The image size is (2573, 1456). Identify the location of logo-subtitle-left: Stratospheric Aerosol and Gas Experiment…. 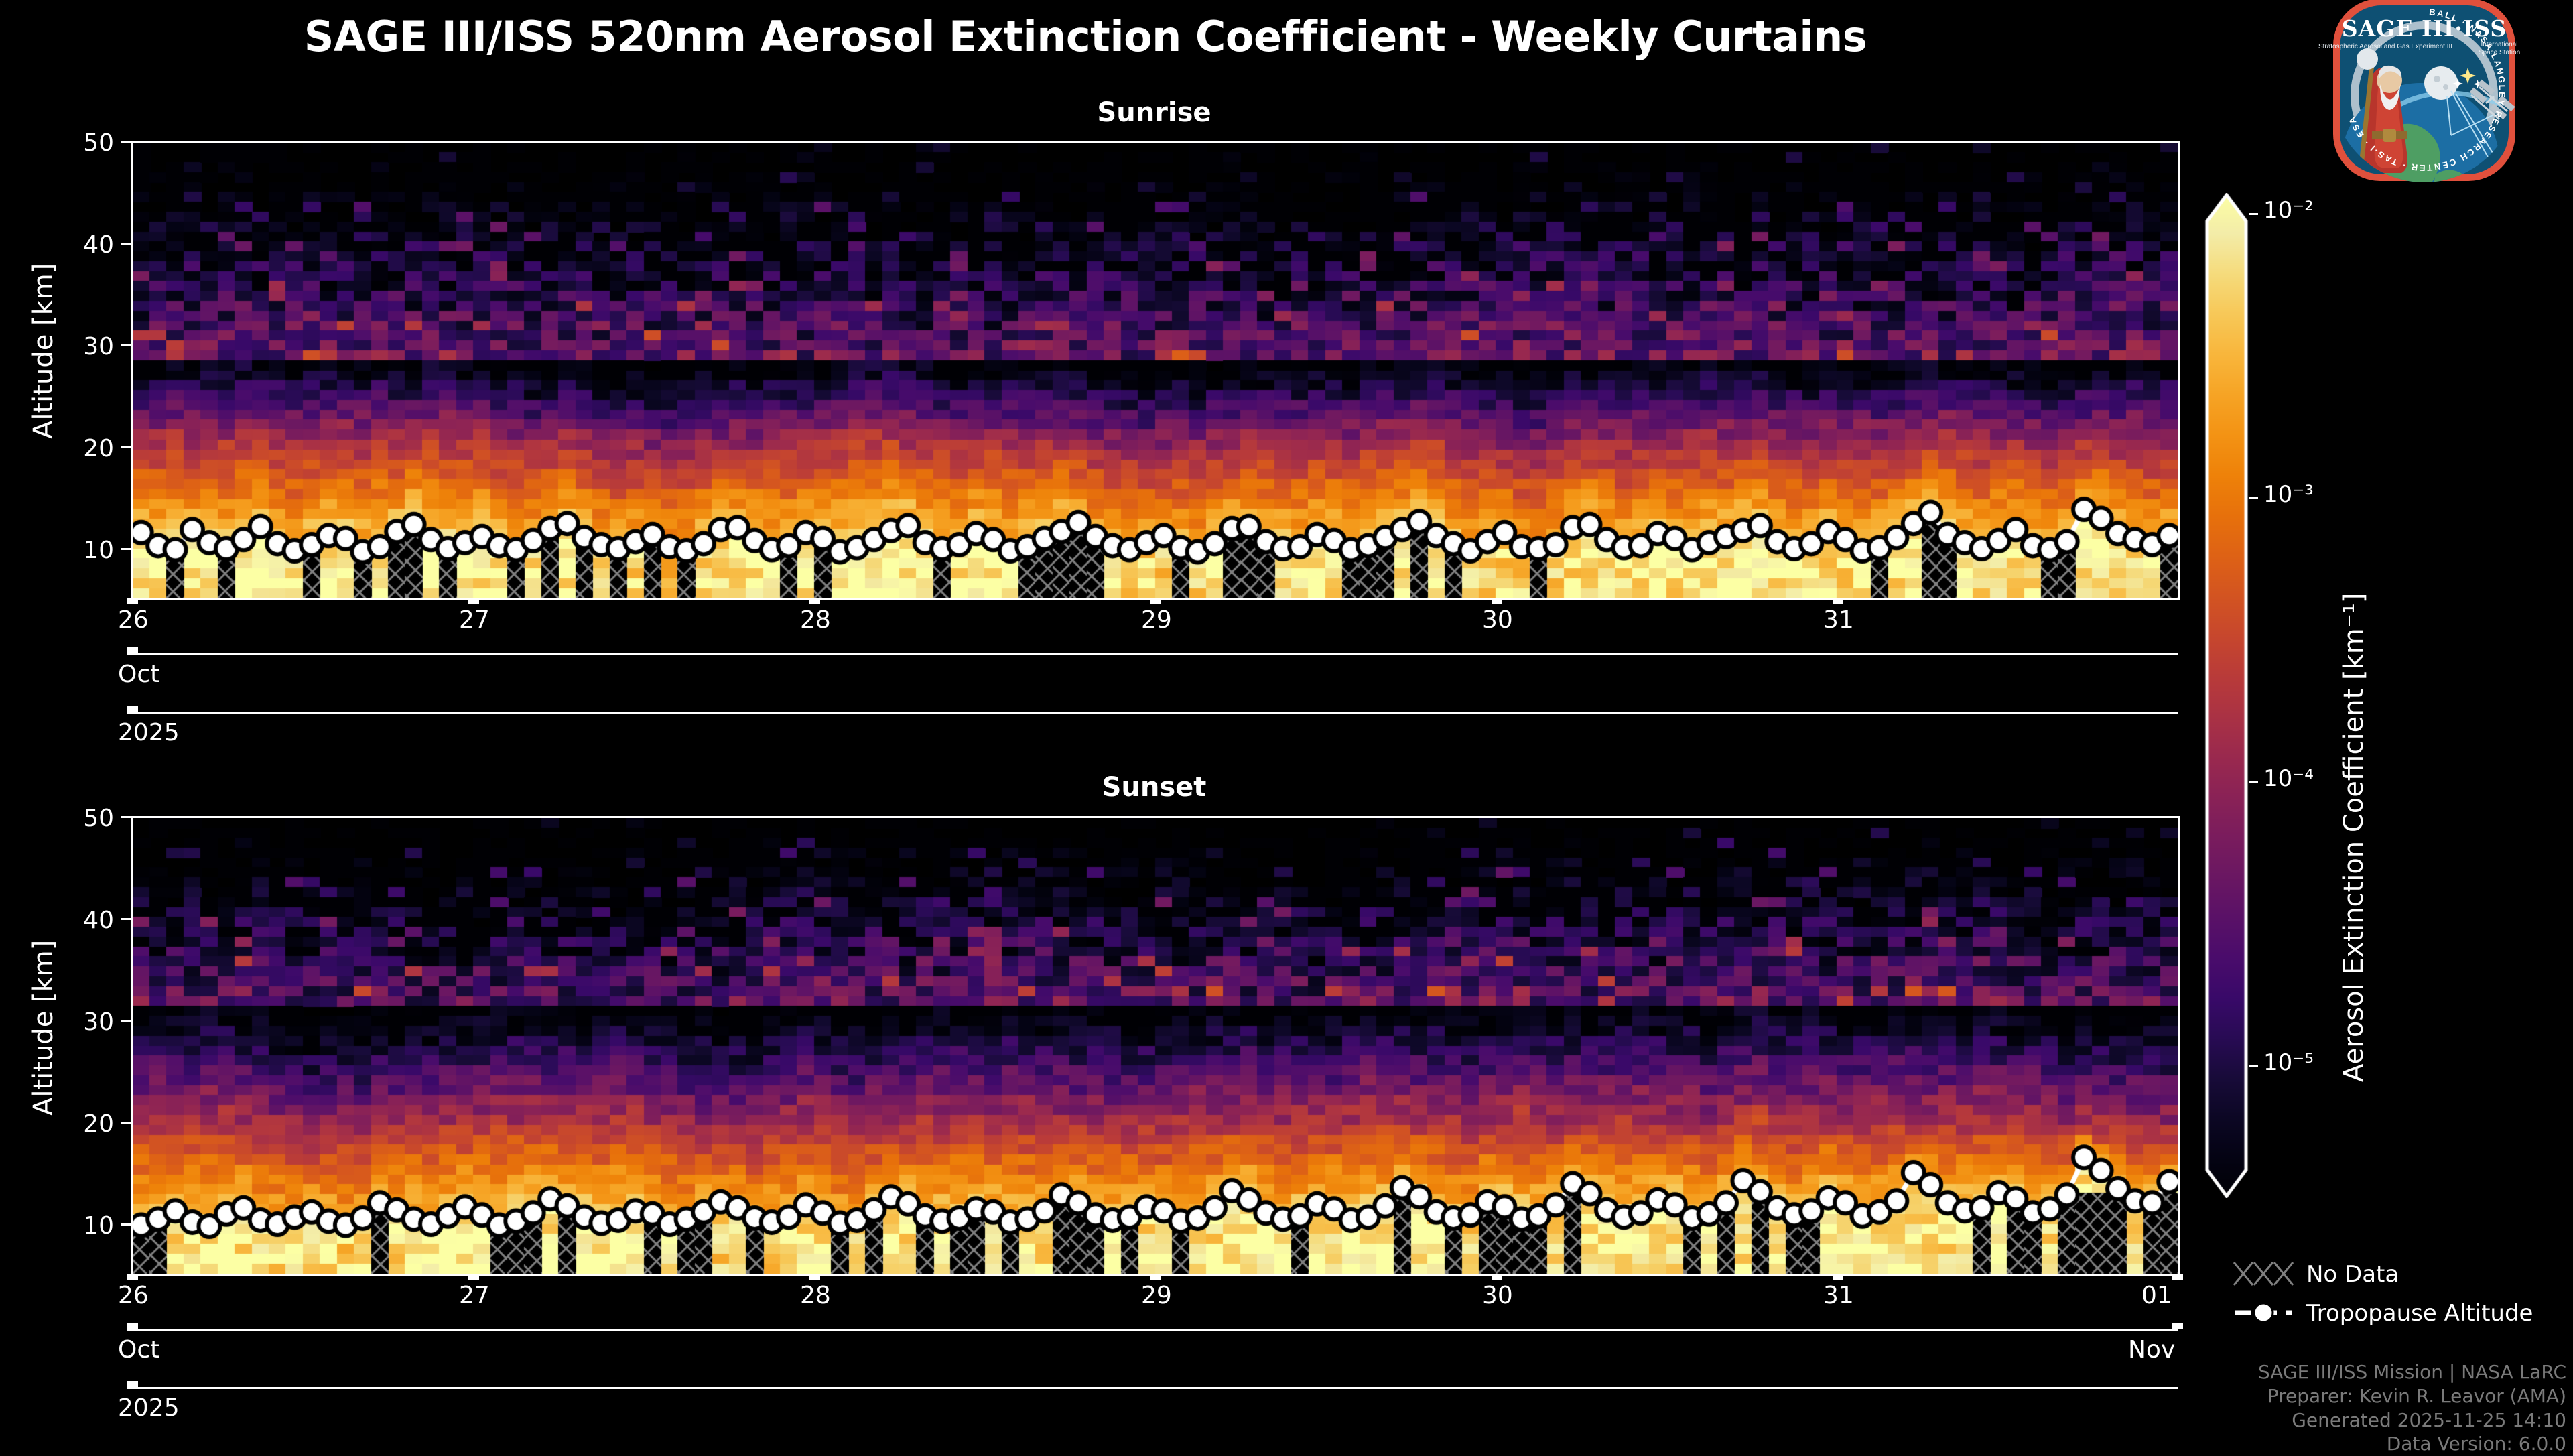
(2385, 46).